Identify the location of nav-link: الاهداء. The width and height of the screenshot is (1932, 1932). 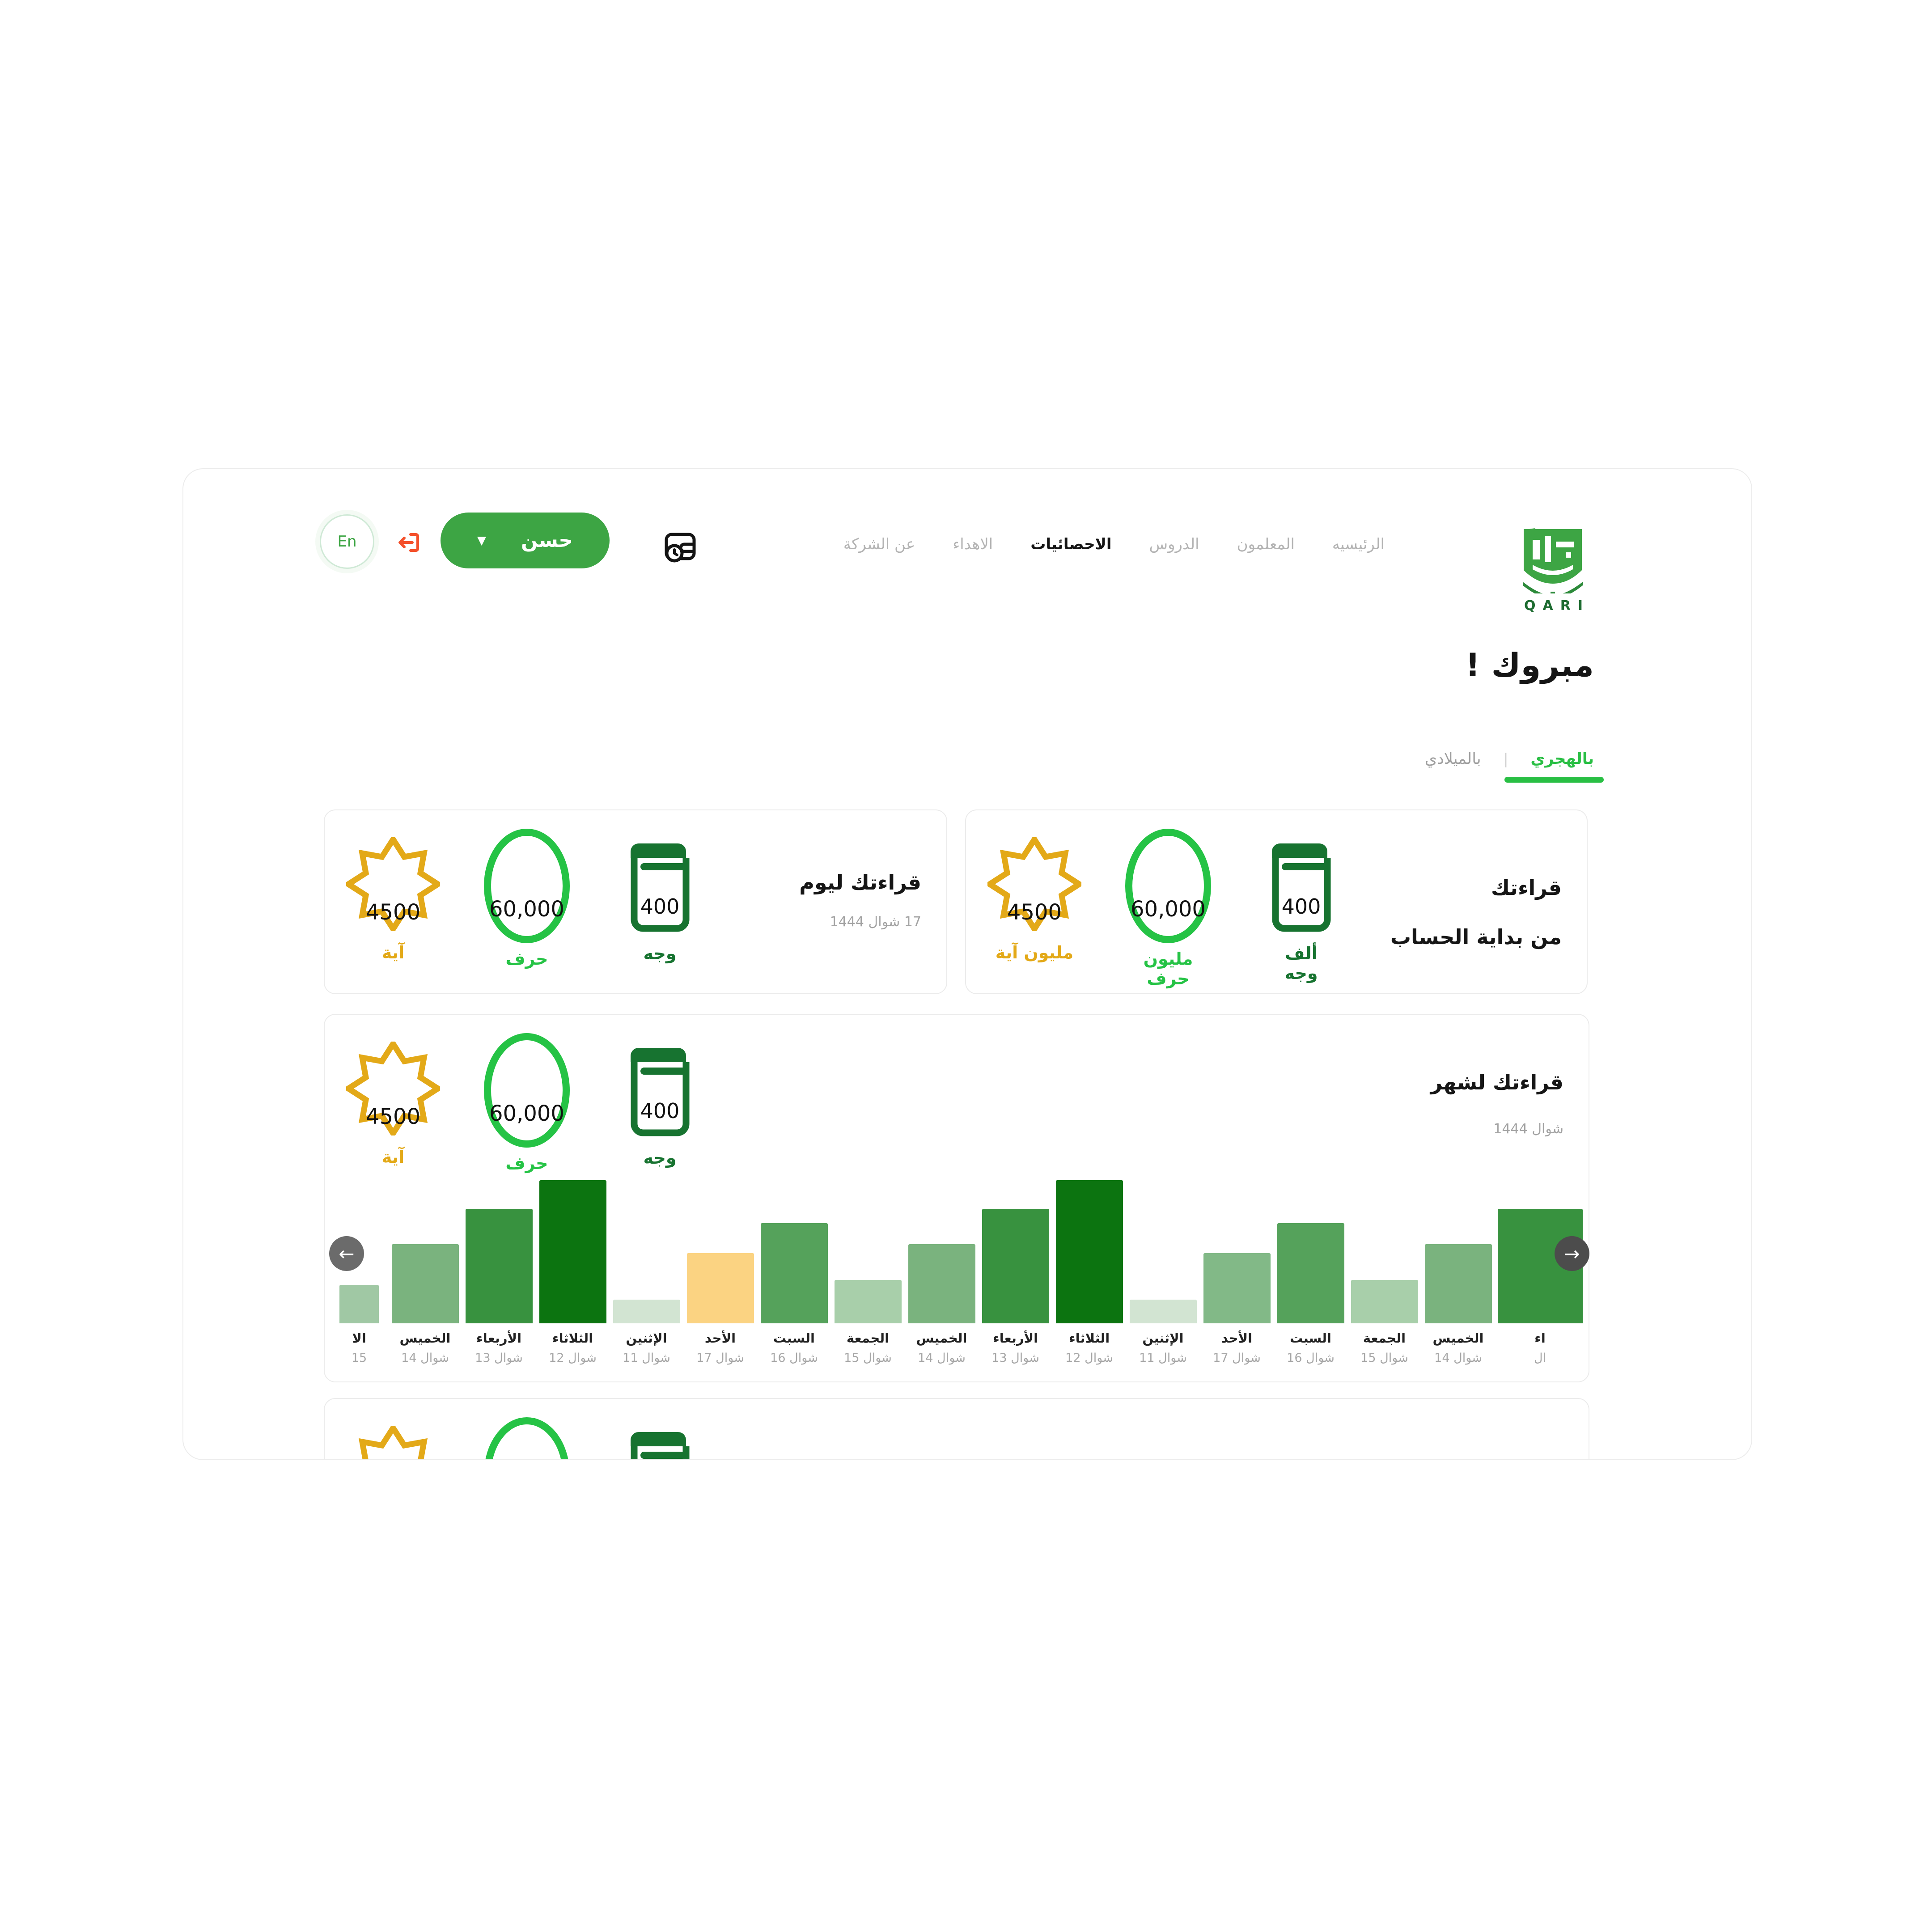
(973, 544).